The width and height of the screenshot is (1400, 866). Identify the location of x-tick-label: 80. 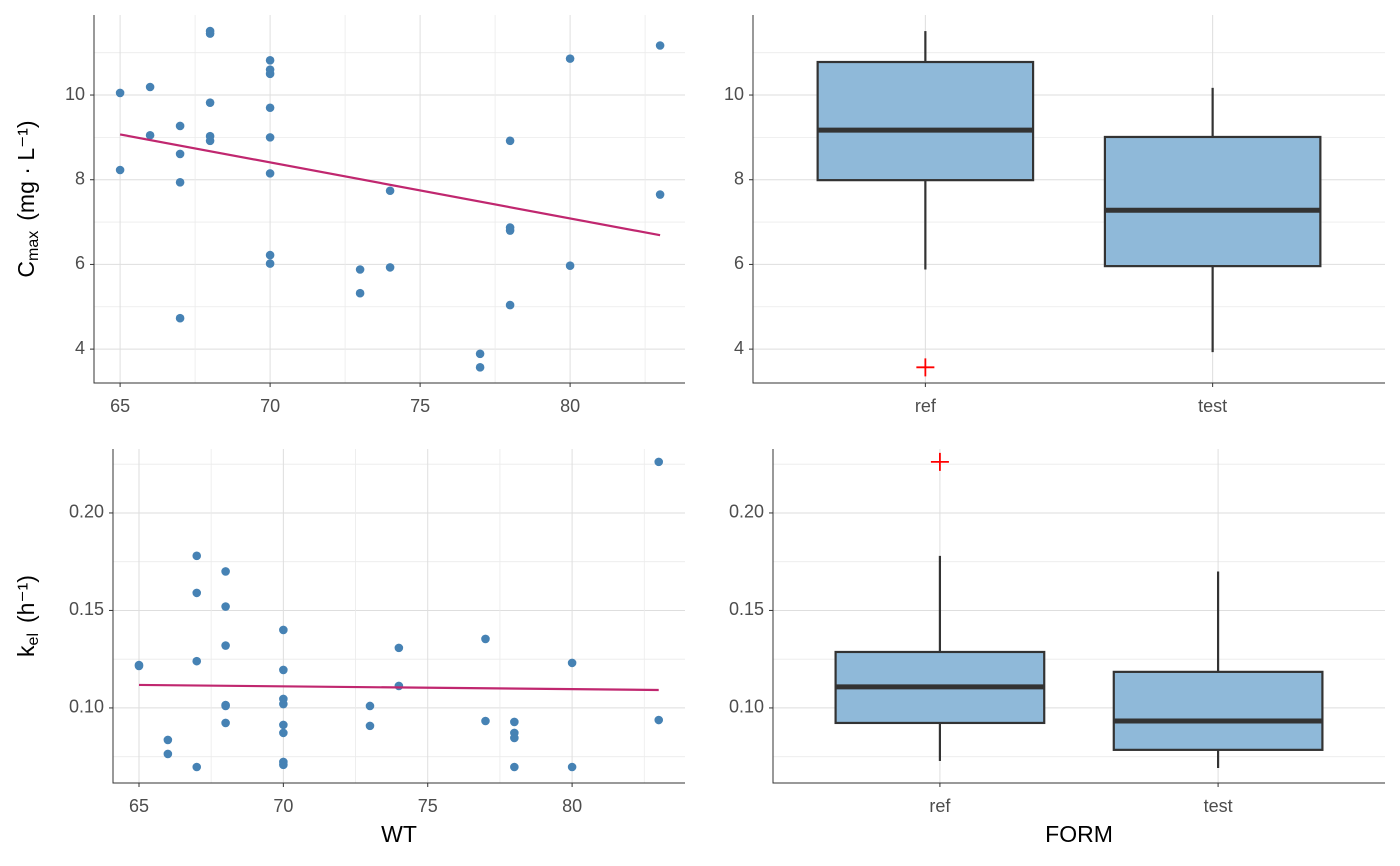
(570, 406).